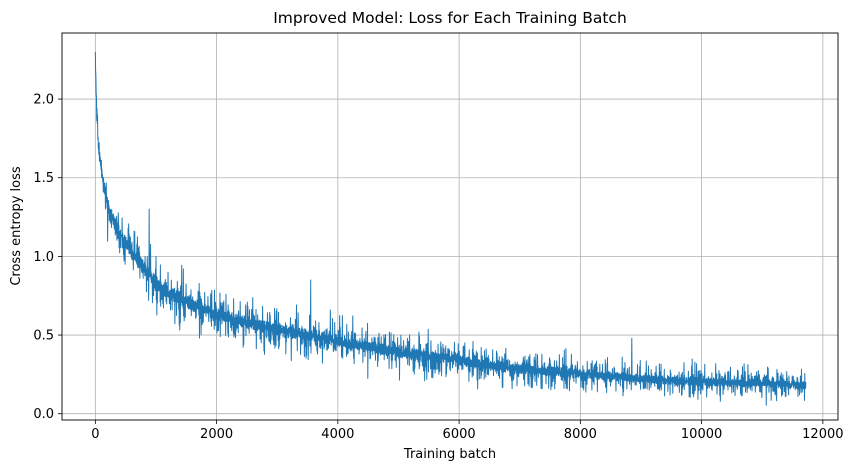 This screenshot has width=849, height=470. Describe the element at coordinates (449, 454) in the screenshot. I see `x-axis-label: Training batch` at that location.